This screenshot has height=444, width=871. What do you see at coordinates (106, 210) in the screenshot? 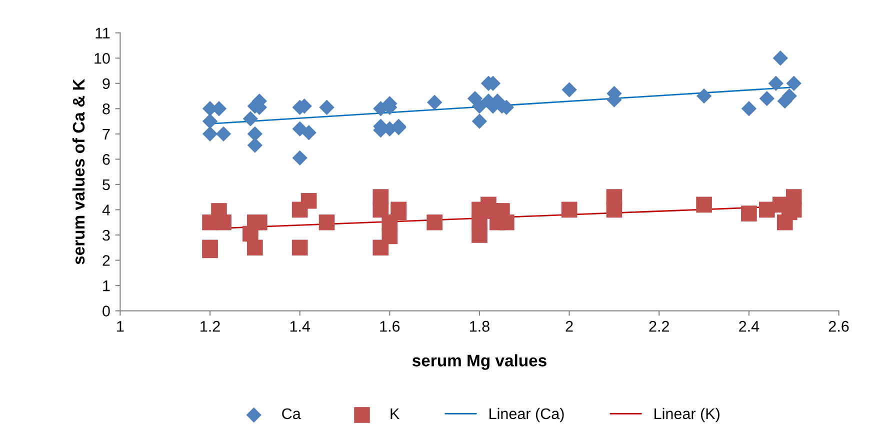
I see `y-tick-label: 4` at bounding box center [106, 210].